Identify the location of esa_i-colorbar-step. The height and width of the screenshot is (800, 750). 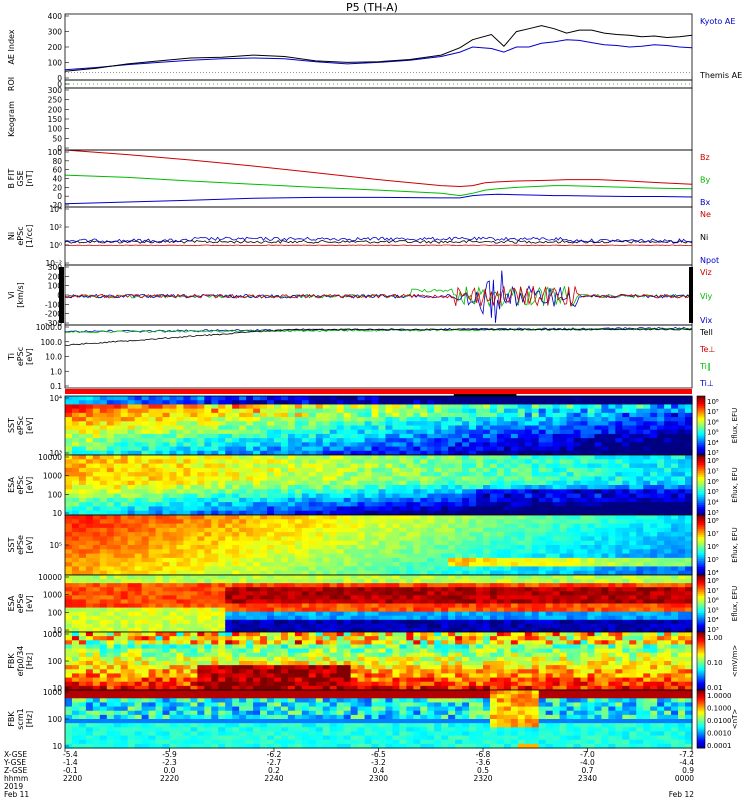
(701, 508).